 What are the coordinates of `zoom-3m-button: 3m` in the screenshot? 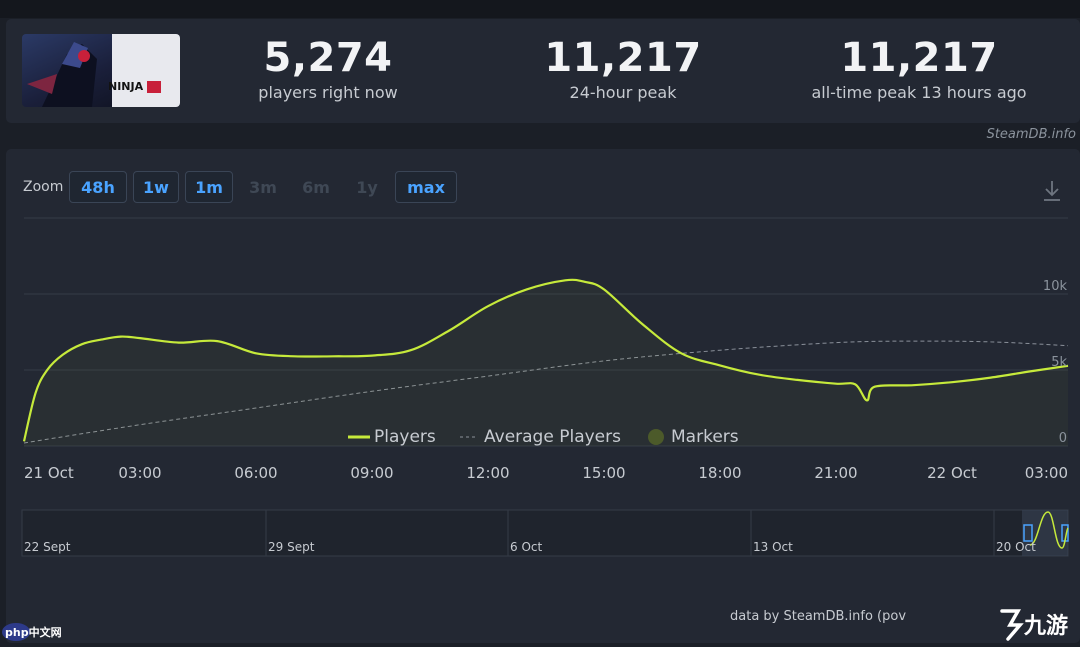 It's located at (263, 187).